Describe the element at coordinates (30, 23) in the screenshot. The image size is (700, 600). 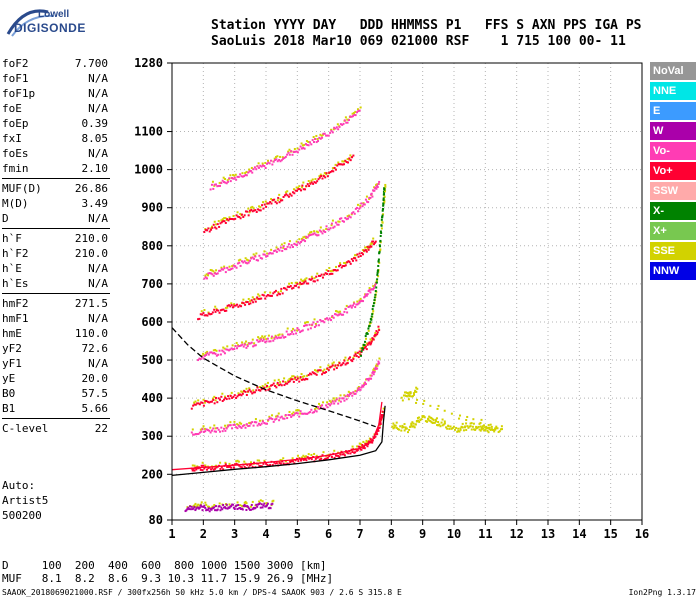
I see `logo-swoosh-icon` at that location.